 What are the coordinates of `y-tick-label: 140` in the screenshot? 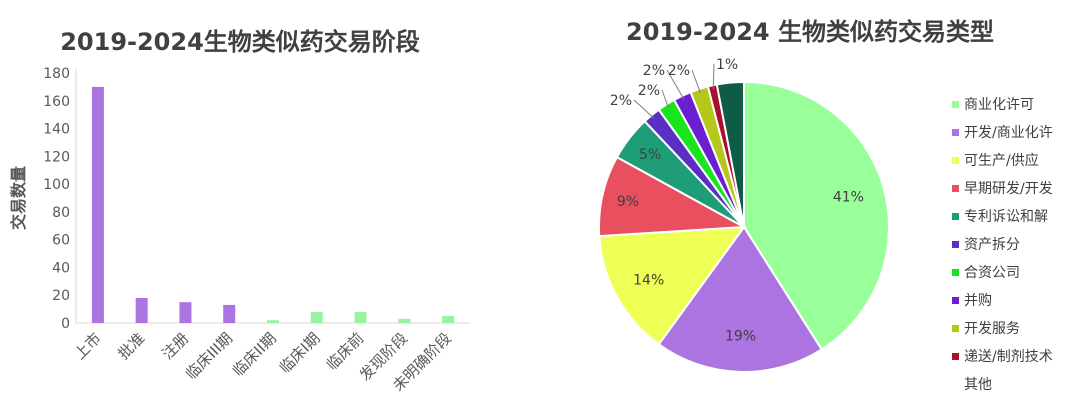 It's located at (56, 130).